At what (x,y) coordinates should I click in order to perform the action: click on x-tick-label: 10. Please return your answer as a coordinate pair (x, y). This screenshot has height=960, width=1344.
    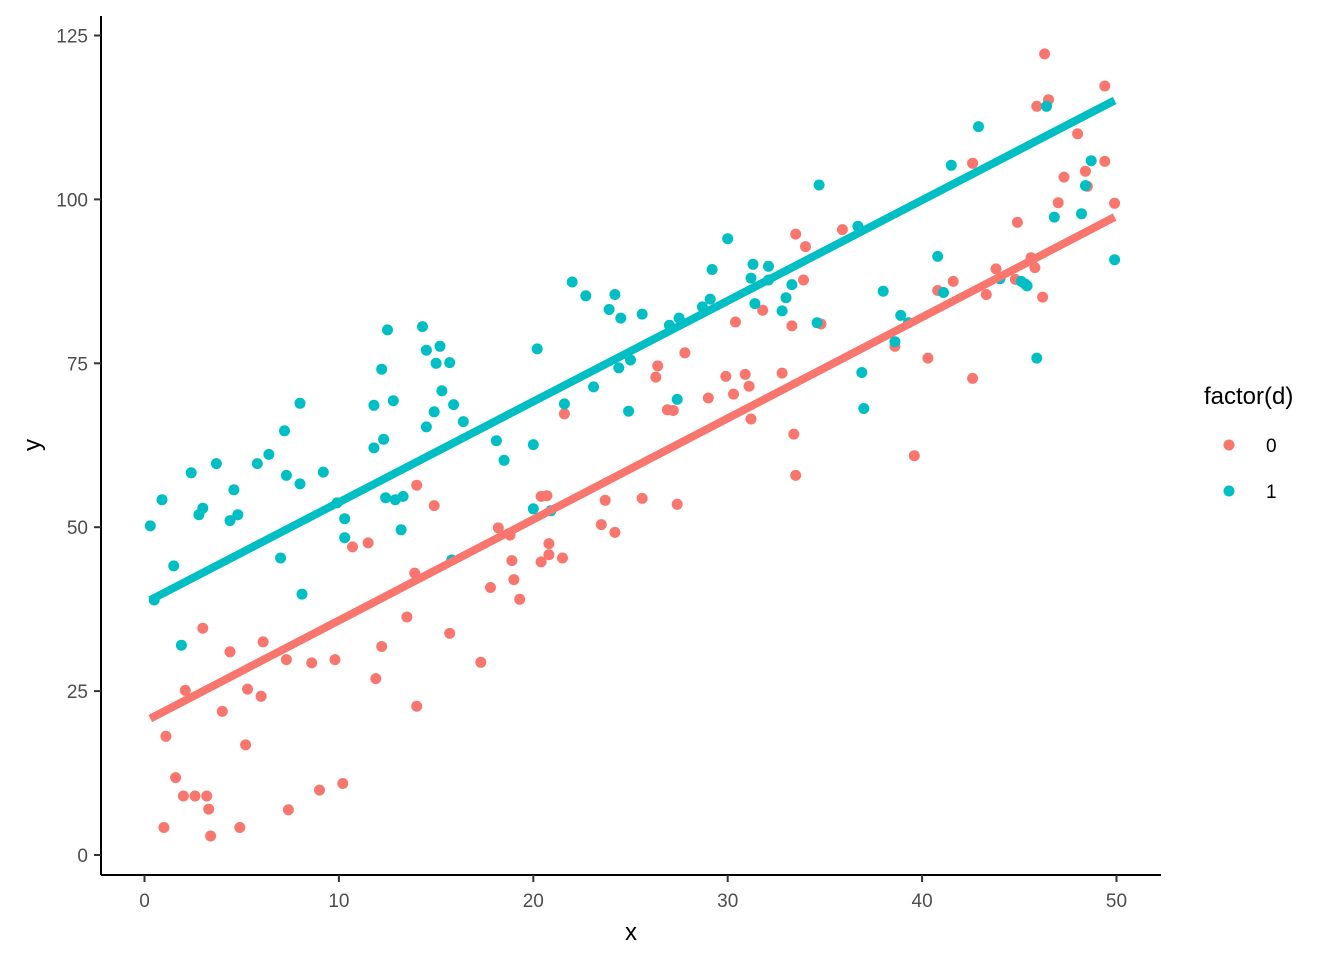
    Looking at the image, I should click on (338, 901).